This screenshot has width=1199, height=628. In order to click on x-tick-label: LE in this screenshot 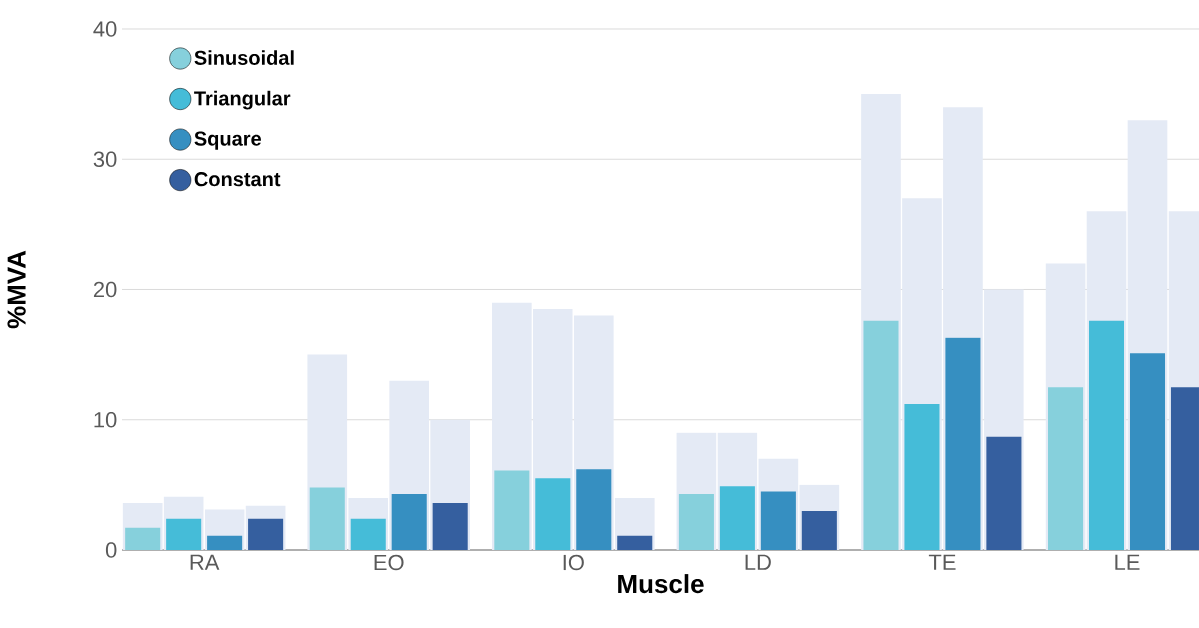, I will do `click(1127, 562)`.